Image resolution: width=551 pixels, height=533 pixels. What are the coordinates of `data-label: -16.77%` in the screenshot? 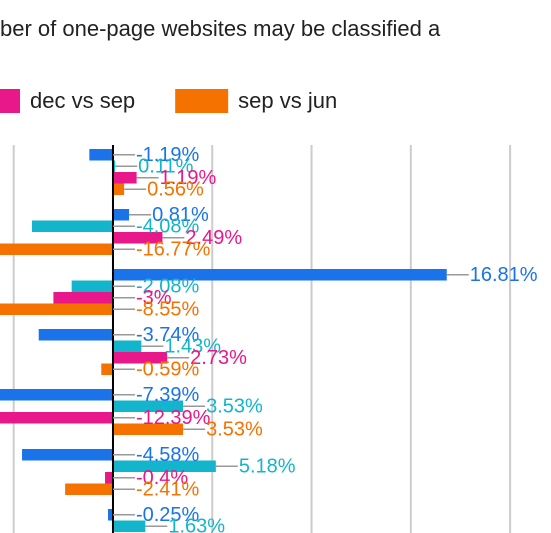 It's located at (173, 250).